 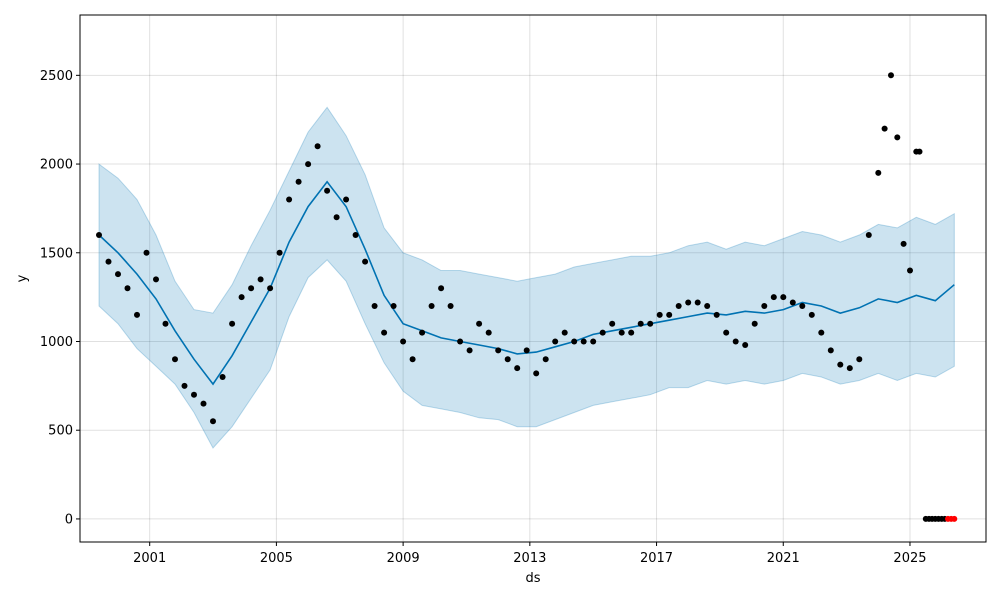 I want to click on x-tick-label: 2017, so click(x=656, y=558).